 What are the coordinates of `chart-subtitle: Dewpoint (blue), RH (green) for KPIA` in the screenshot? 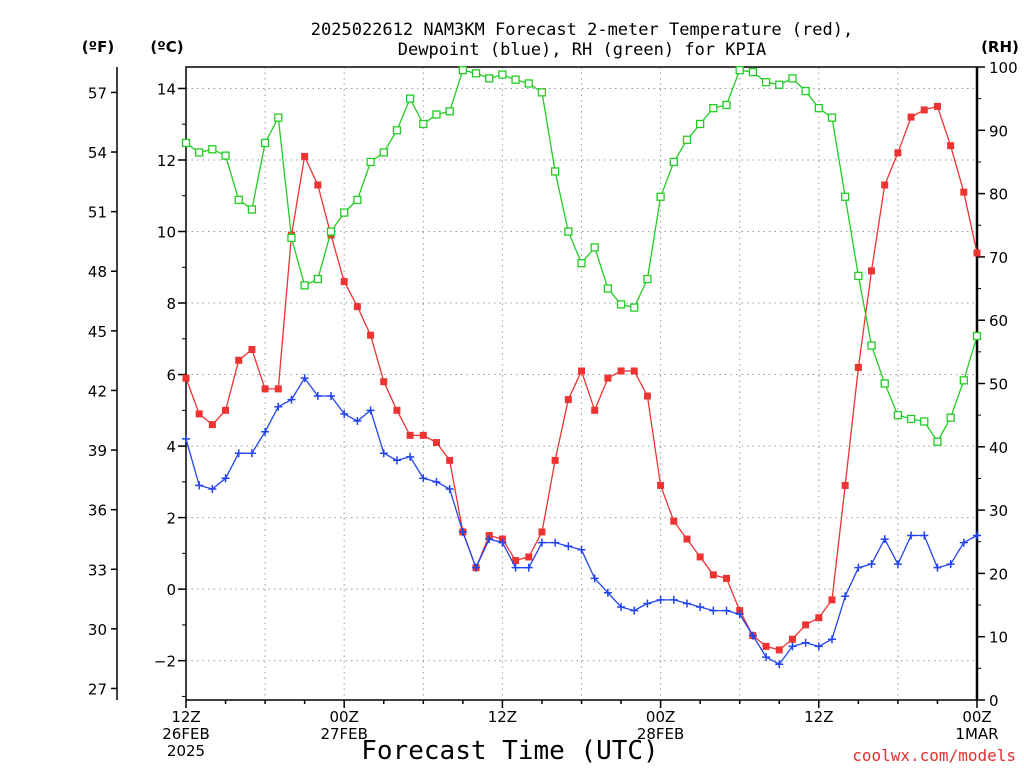 It's located at (582, 50).